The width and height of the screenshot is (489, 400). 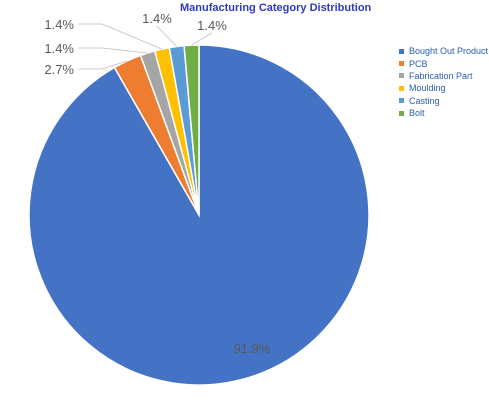 What do you see at coordinates (59, 48) in the screenshot?
I see `data-label-fabrication-part: 1.4%` at bounding box center [59, 48].